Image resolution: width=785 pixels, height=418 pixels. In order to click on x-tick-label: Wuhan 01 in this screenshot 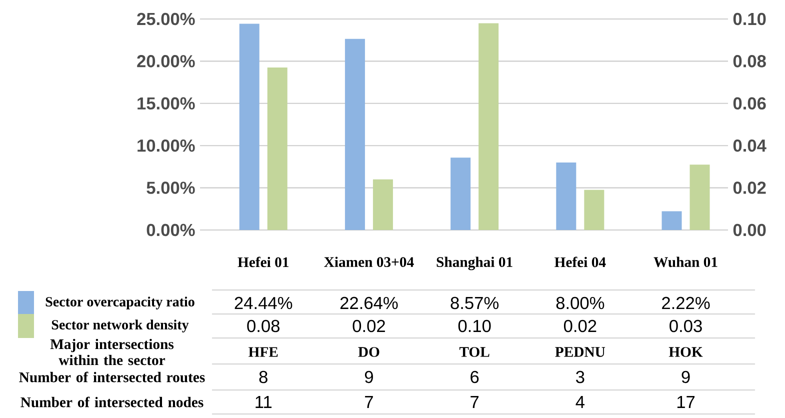, I will do `click(686, 262)`.